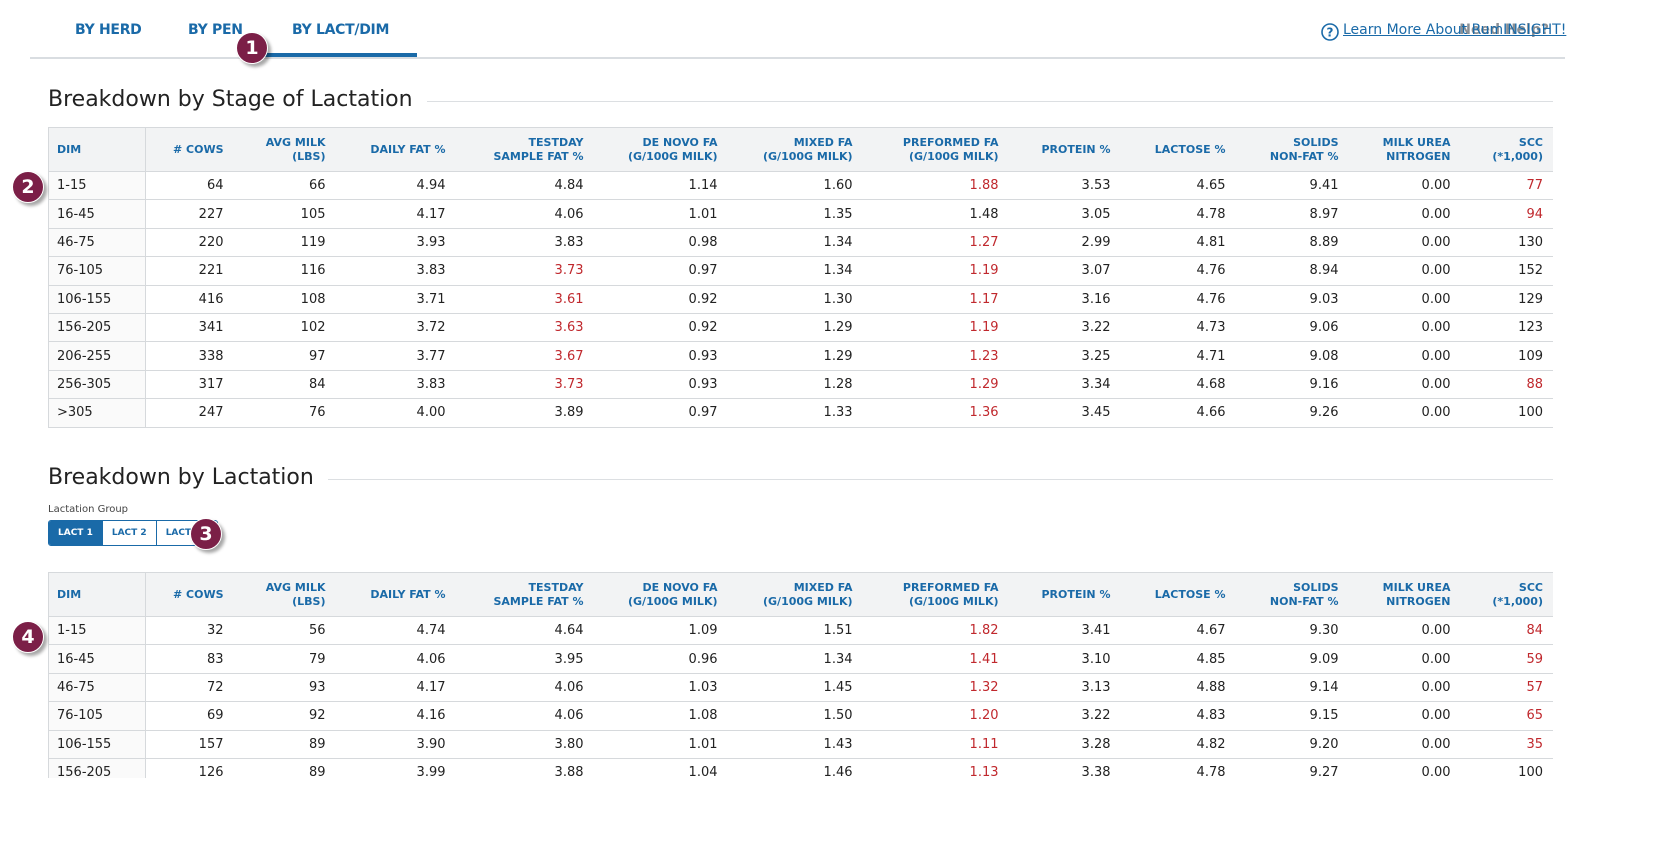  Describe the element at coordinates (1292, 299) in the screenshot. I see `cell: 9.03` at that location.